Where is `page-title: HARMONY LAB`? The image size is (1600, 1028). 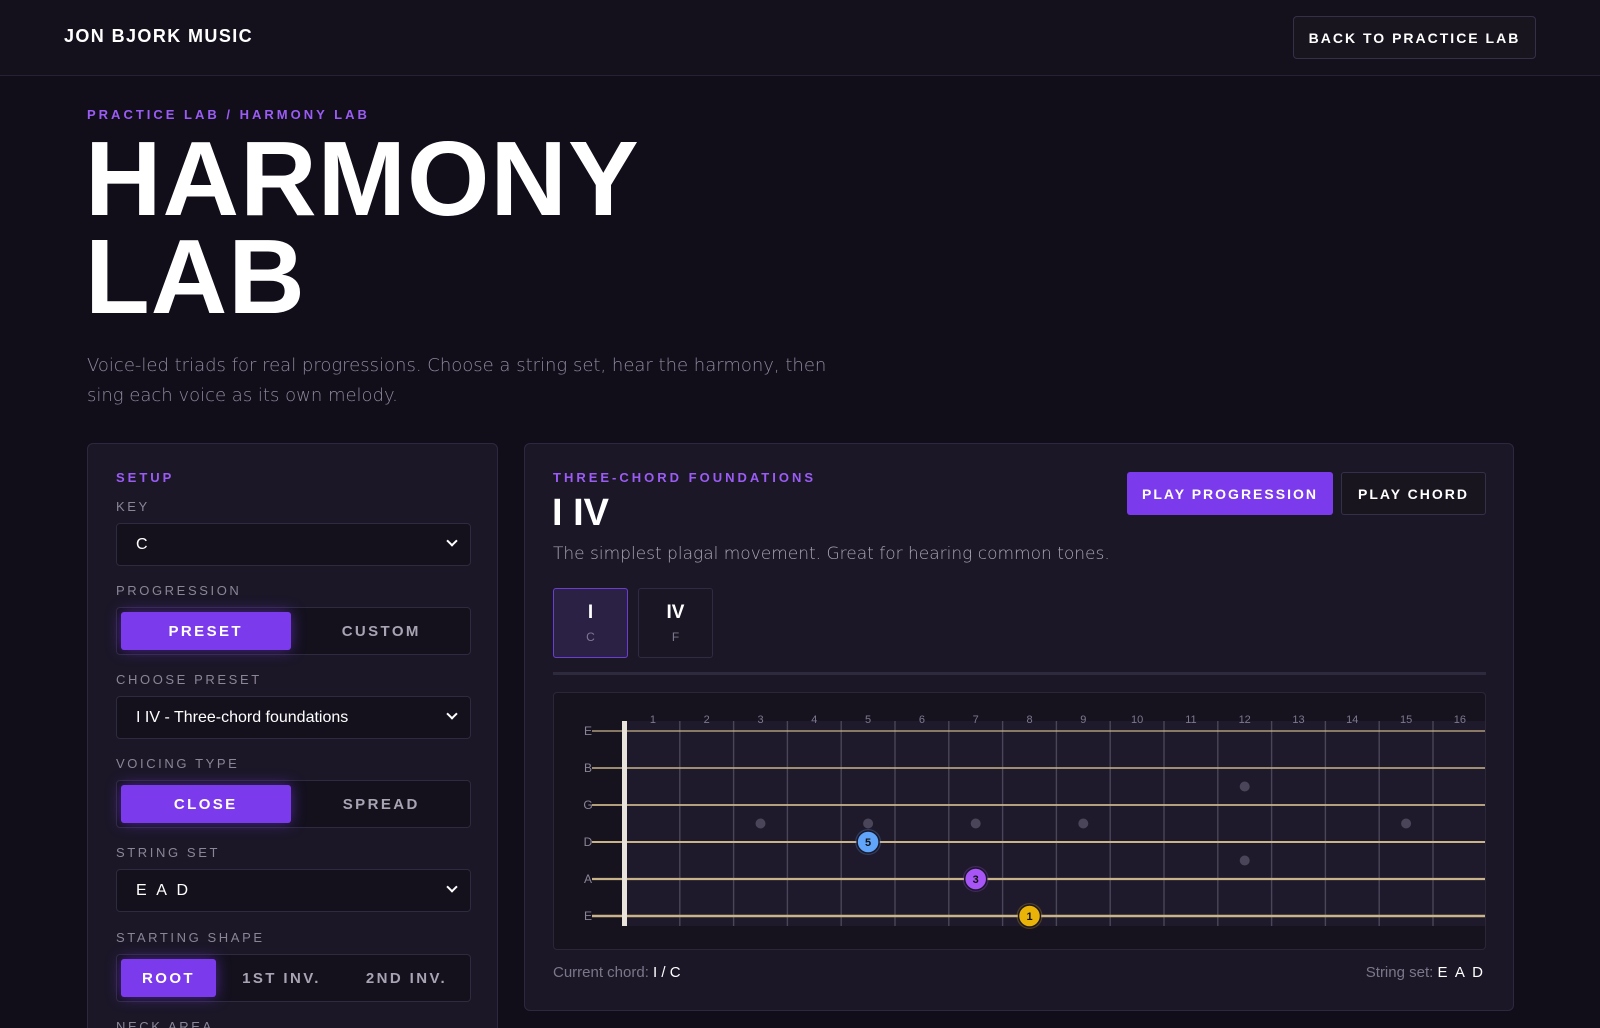
page-title: HARMONY LAB is located at coordinates (435, 228).